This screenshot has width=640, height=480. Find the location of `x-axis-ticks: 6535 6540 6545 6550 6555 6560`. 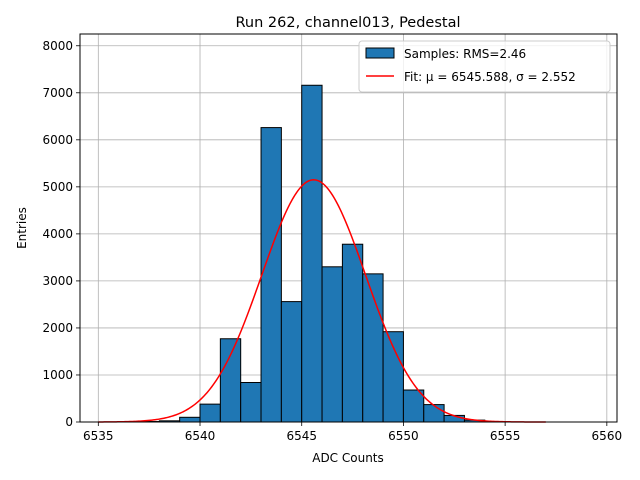

x-axis-ticks: 6535 6540 6545 6550 6555 6560 is located at coordinates (352, 432).